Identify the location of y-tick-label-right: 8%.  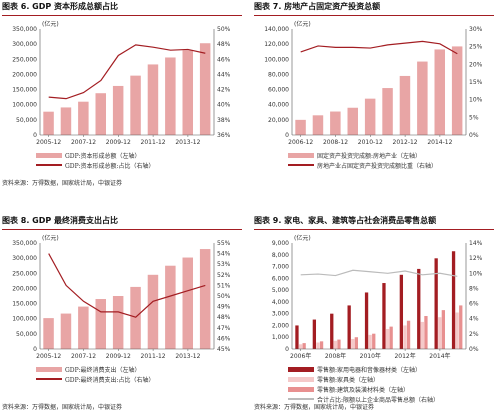
(474, 288).